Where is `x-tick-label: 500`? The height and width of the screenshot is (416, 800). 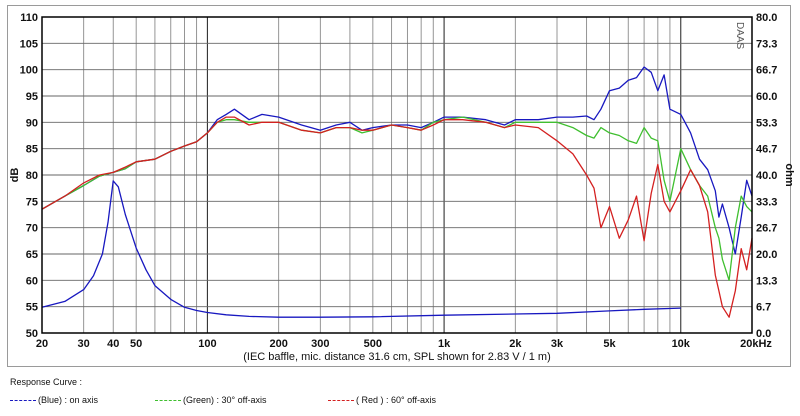
x-tick-label: 500 is located at coordinates (373, 344).